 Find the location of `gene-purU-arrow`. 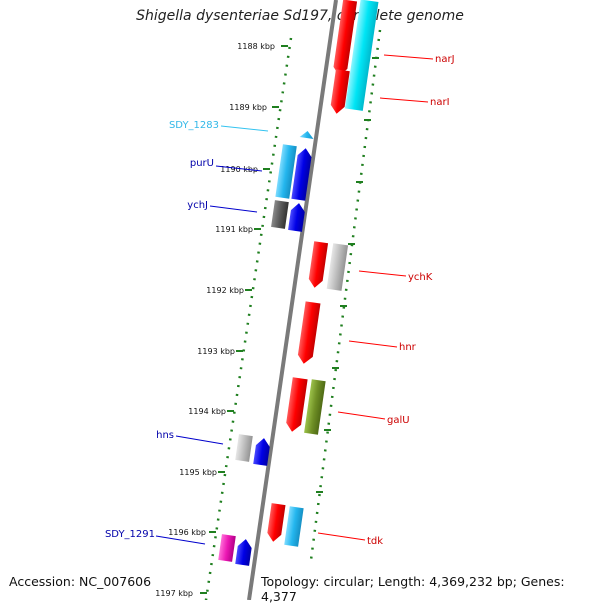

gene-purU-arrow is located at coordinates (301, 174).